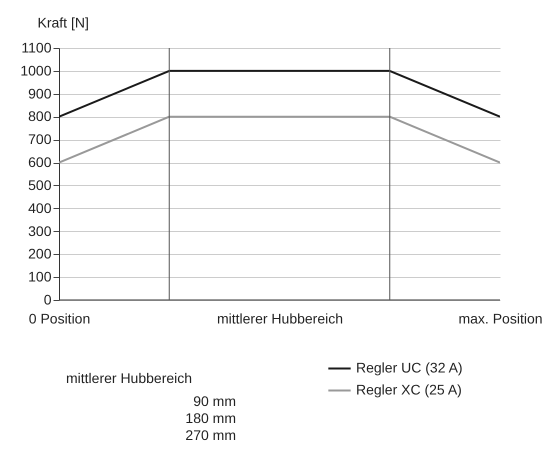 Image resolution: width=546 pixels, height=461 pixels. What do you see at coordinates (214, 401) in the screenshot?
I see `text: 90 mm` at bounding box center [214, 401].